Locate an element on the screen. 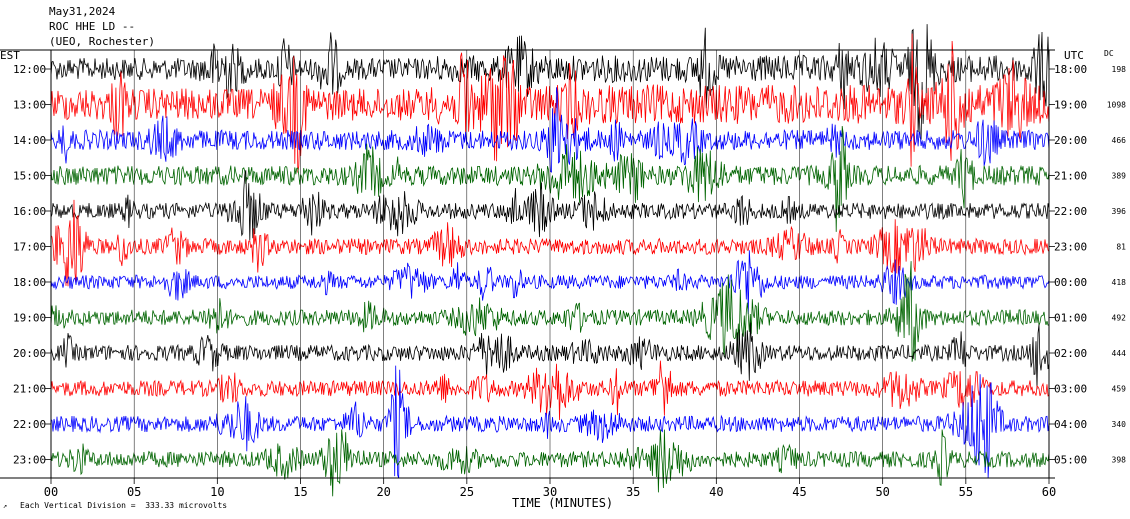  scale-icon: ↗ is located at coordinates (5, 506).